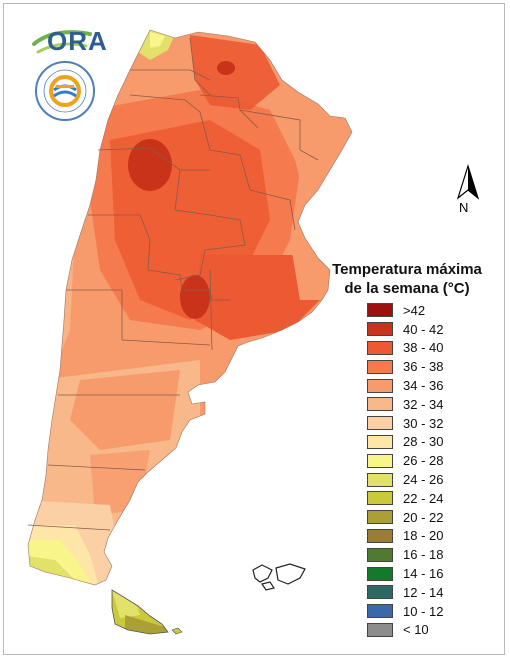  I want to click on legend-title: Temperatura máxima de la semana (°C), so click(407, 279).